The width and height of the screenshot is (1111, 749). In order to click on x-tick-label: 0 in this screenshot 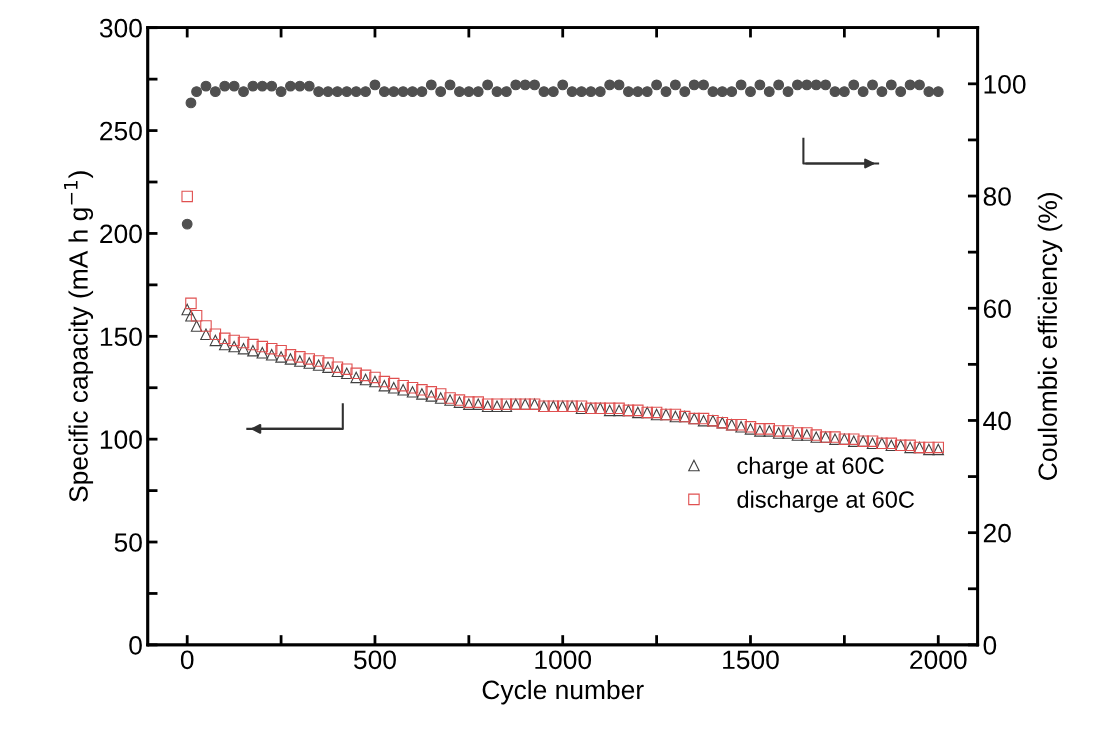, I will do `click(187, 660)`.